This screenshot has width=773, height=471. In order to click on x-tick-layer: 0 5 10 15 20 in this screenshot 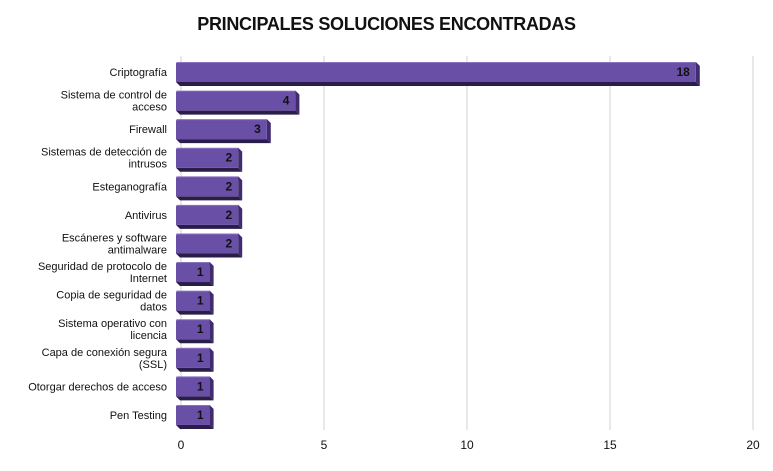, I will do `click(469, 445)`.